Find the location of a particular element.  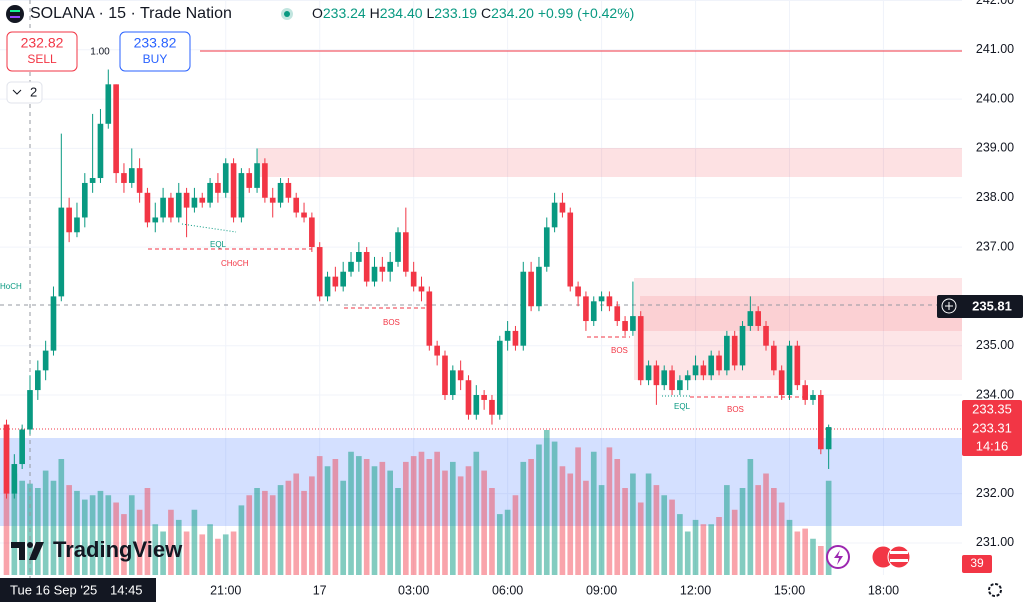

sell-price: 232.82 is located at coordinates (42, 43).